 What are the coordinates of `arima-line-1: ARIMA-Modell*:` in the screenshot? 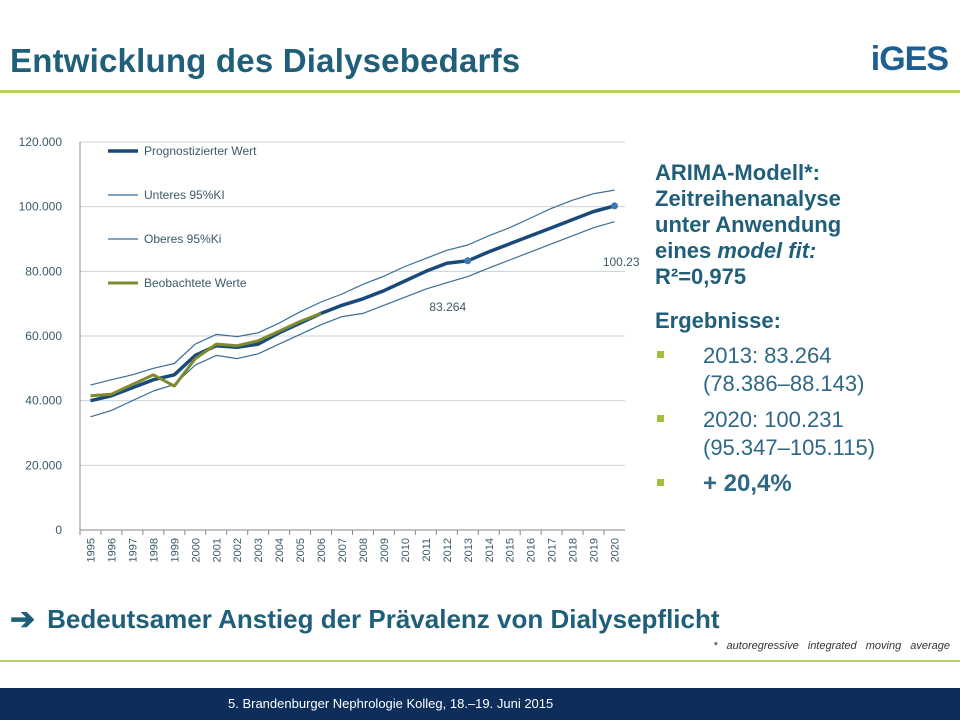 It's located at (737, 172).